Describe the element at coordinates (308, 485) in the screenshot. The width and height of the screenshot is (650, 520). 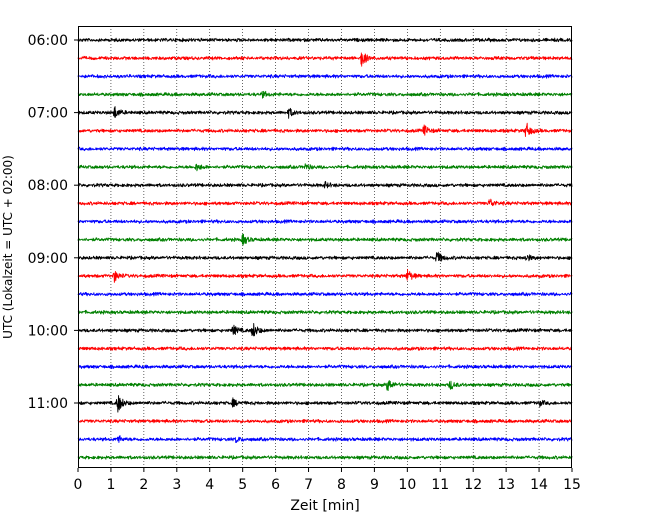
I see `x-tick-label: 7` at that location.